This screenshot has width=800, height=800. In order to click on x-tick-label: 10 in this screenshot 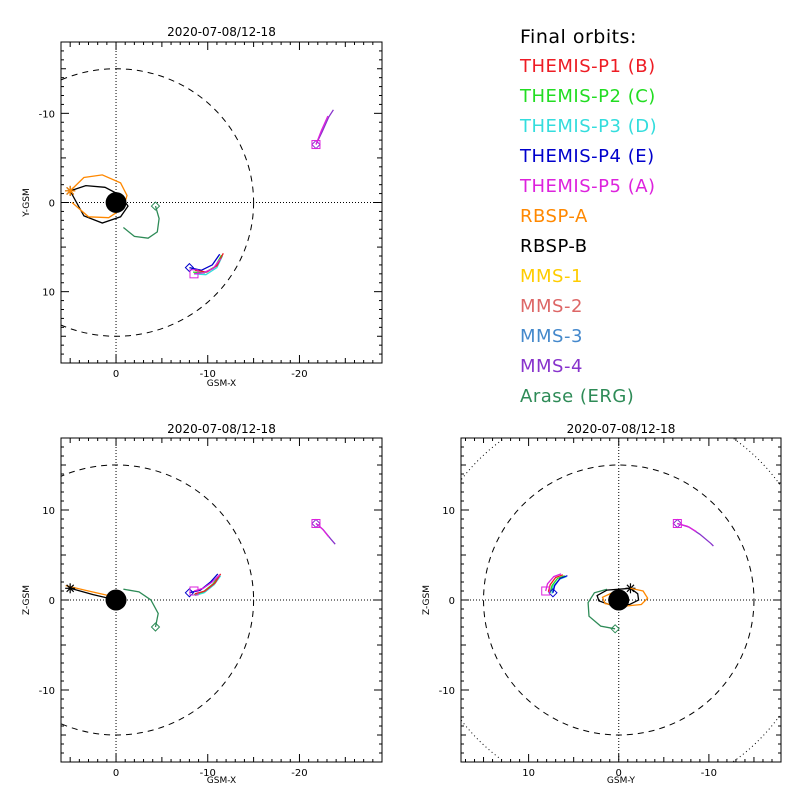, I will do `click(528, 773)`.